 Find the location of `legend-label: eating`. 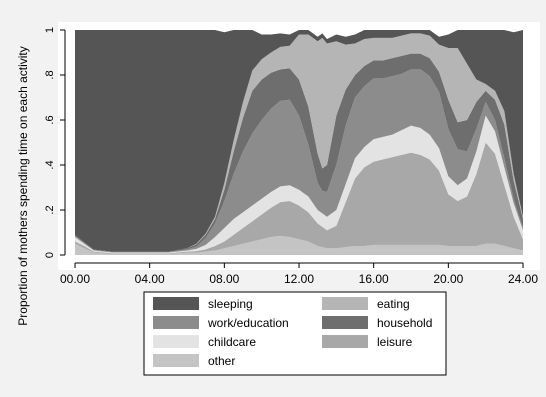

legend-label: eating is located at coordinates (393, 304).